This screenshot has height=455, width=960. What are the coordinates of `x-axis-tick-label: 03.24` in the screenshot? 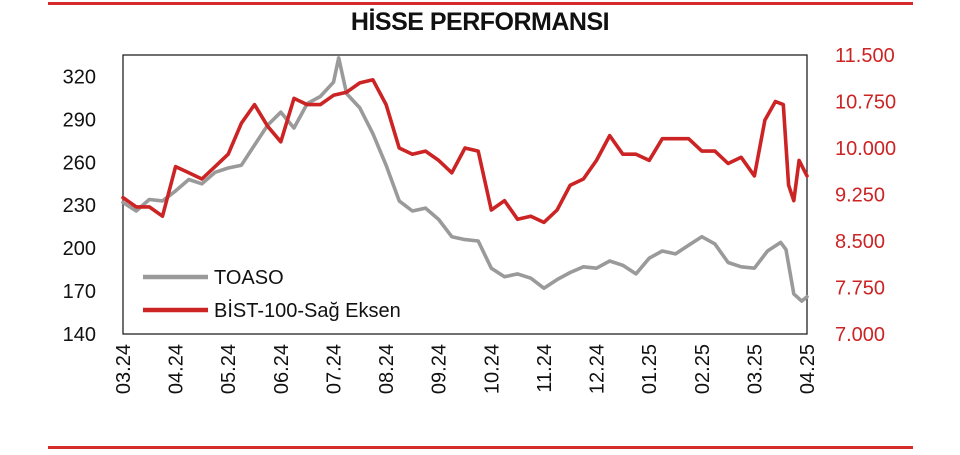 It's located at (124, 369).